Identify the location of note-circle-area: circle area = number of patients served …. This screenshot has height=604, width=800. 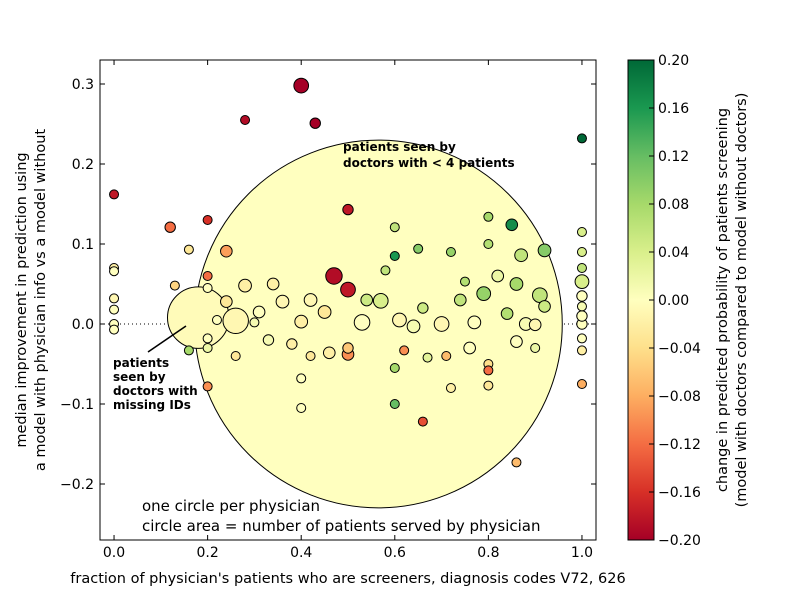
(341, 526).